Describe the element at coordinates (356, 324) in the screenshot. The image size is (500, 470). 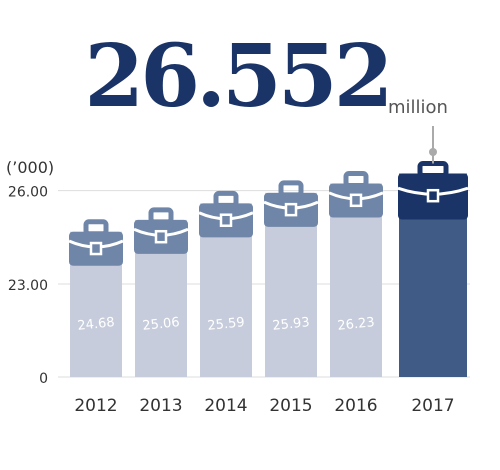
I see `value-label: 26.23` at that location.